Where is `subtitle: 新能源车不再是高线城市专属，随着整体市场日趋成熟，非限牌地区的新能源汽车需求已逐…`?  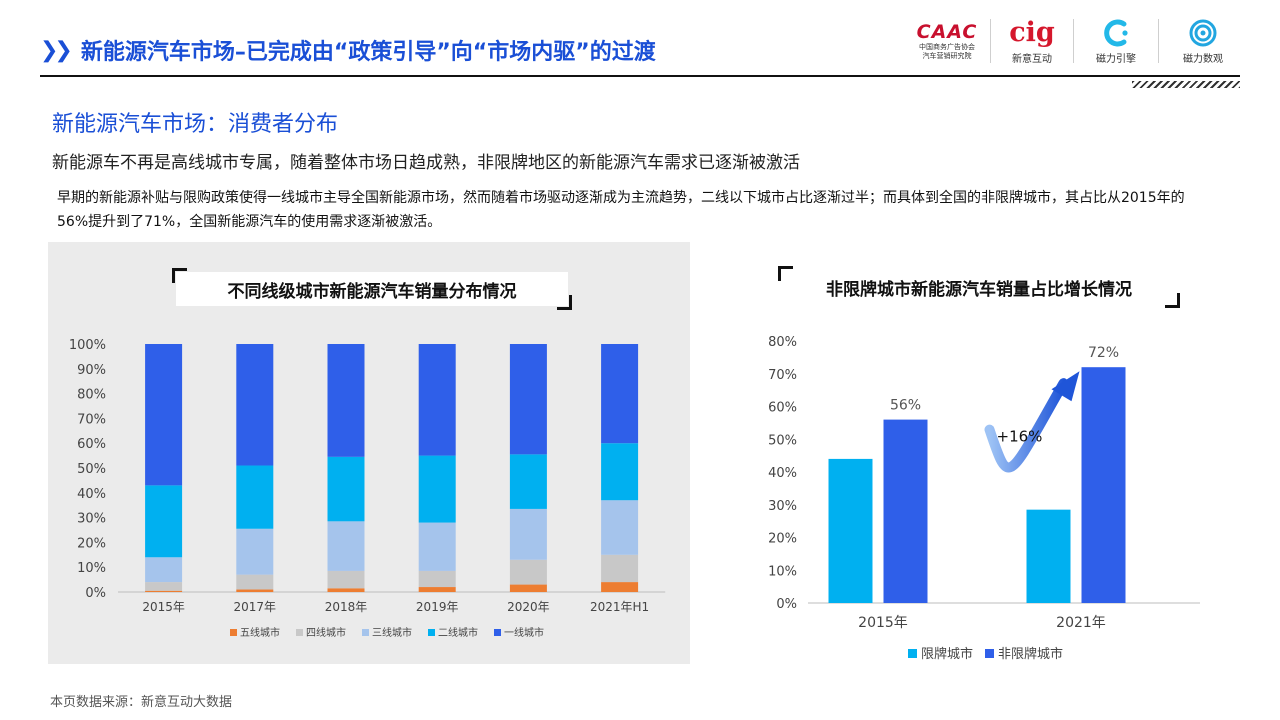
subtitle: 新能源车不再是高线城市专属，随着整体市场日趋成熟，非限牌地区的新能源汽车需求已逐… is located at coordinates (426, 163).